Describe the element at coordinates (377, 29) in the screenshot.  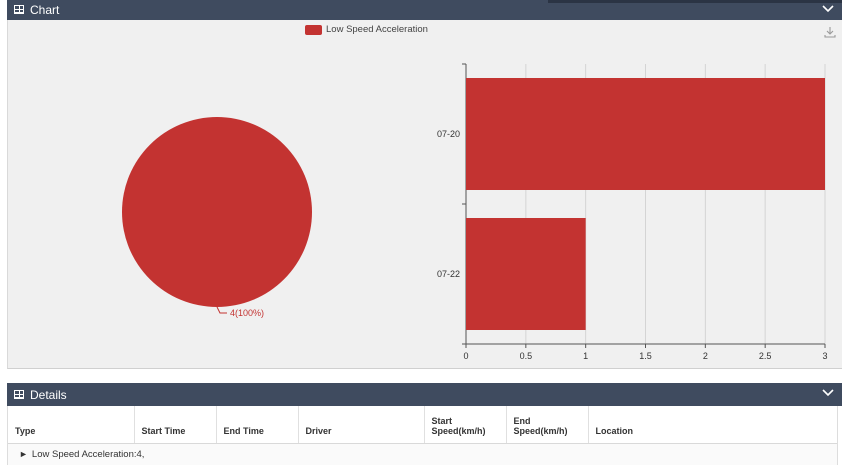
I see `legend-label: Low Speed Acceleration` at that location.